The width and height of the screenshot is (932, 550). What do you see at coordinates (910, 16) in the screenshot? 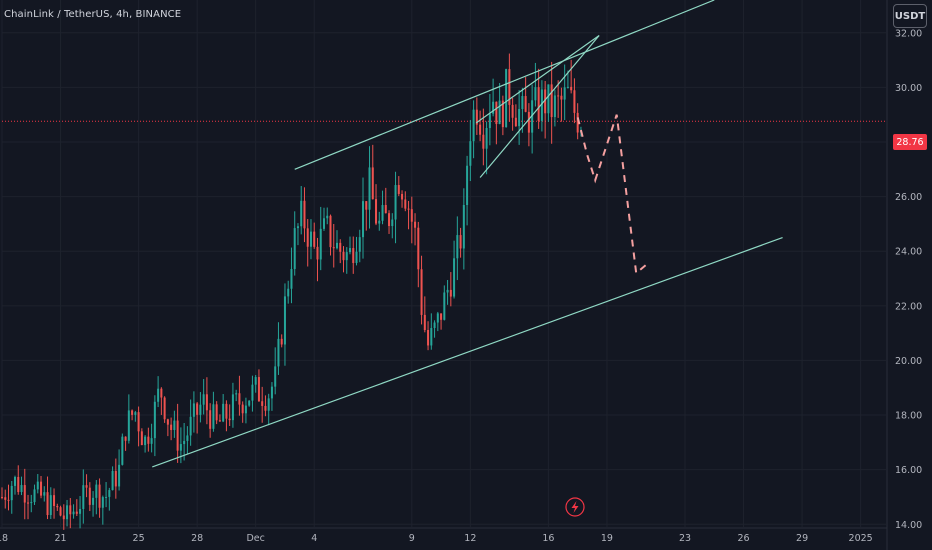
I see `currency-unit-button: USDT` at bounding box center [910, 16].